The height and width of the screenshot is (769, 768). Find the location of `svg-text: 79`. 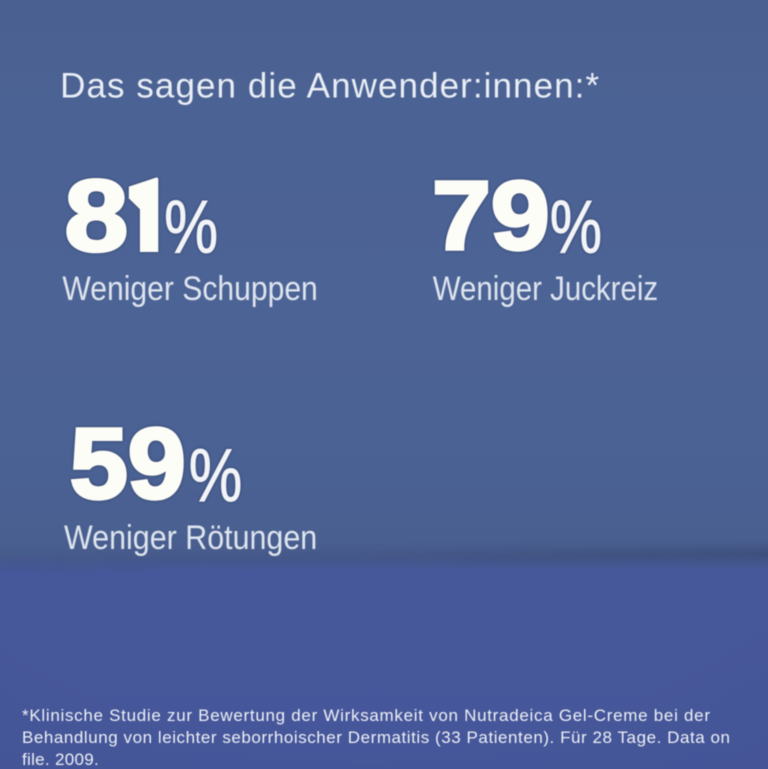

svg-text: 79 is located at coordinates (491, 215).